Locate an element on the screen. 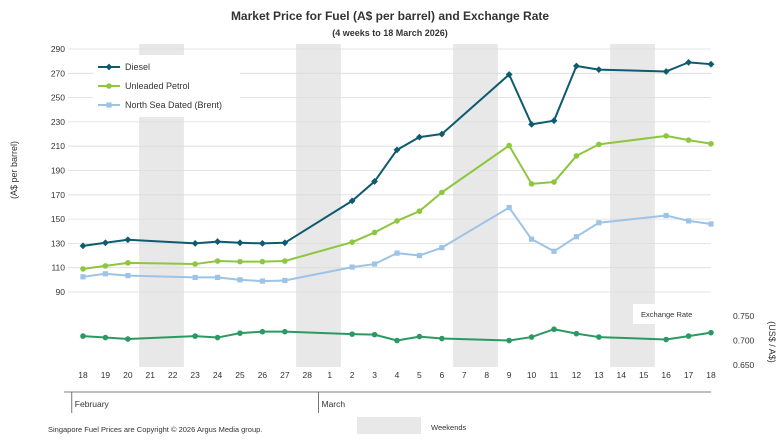  y-tick-label: 110 is located at coordinates (58, 268).